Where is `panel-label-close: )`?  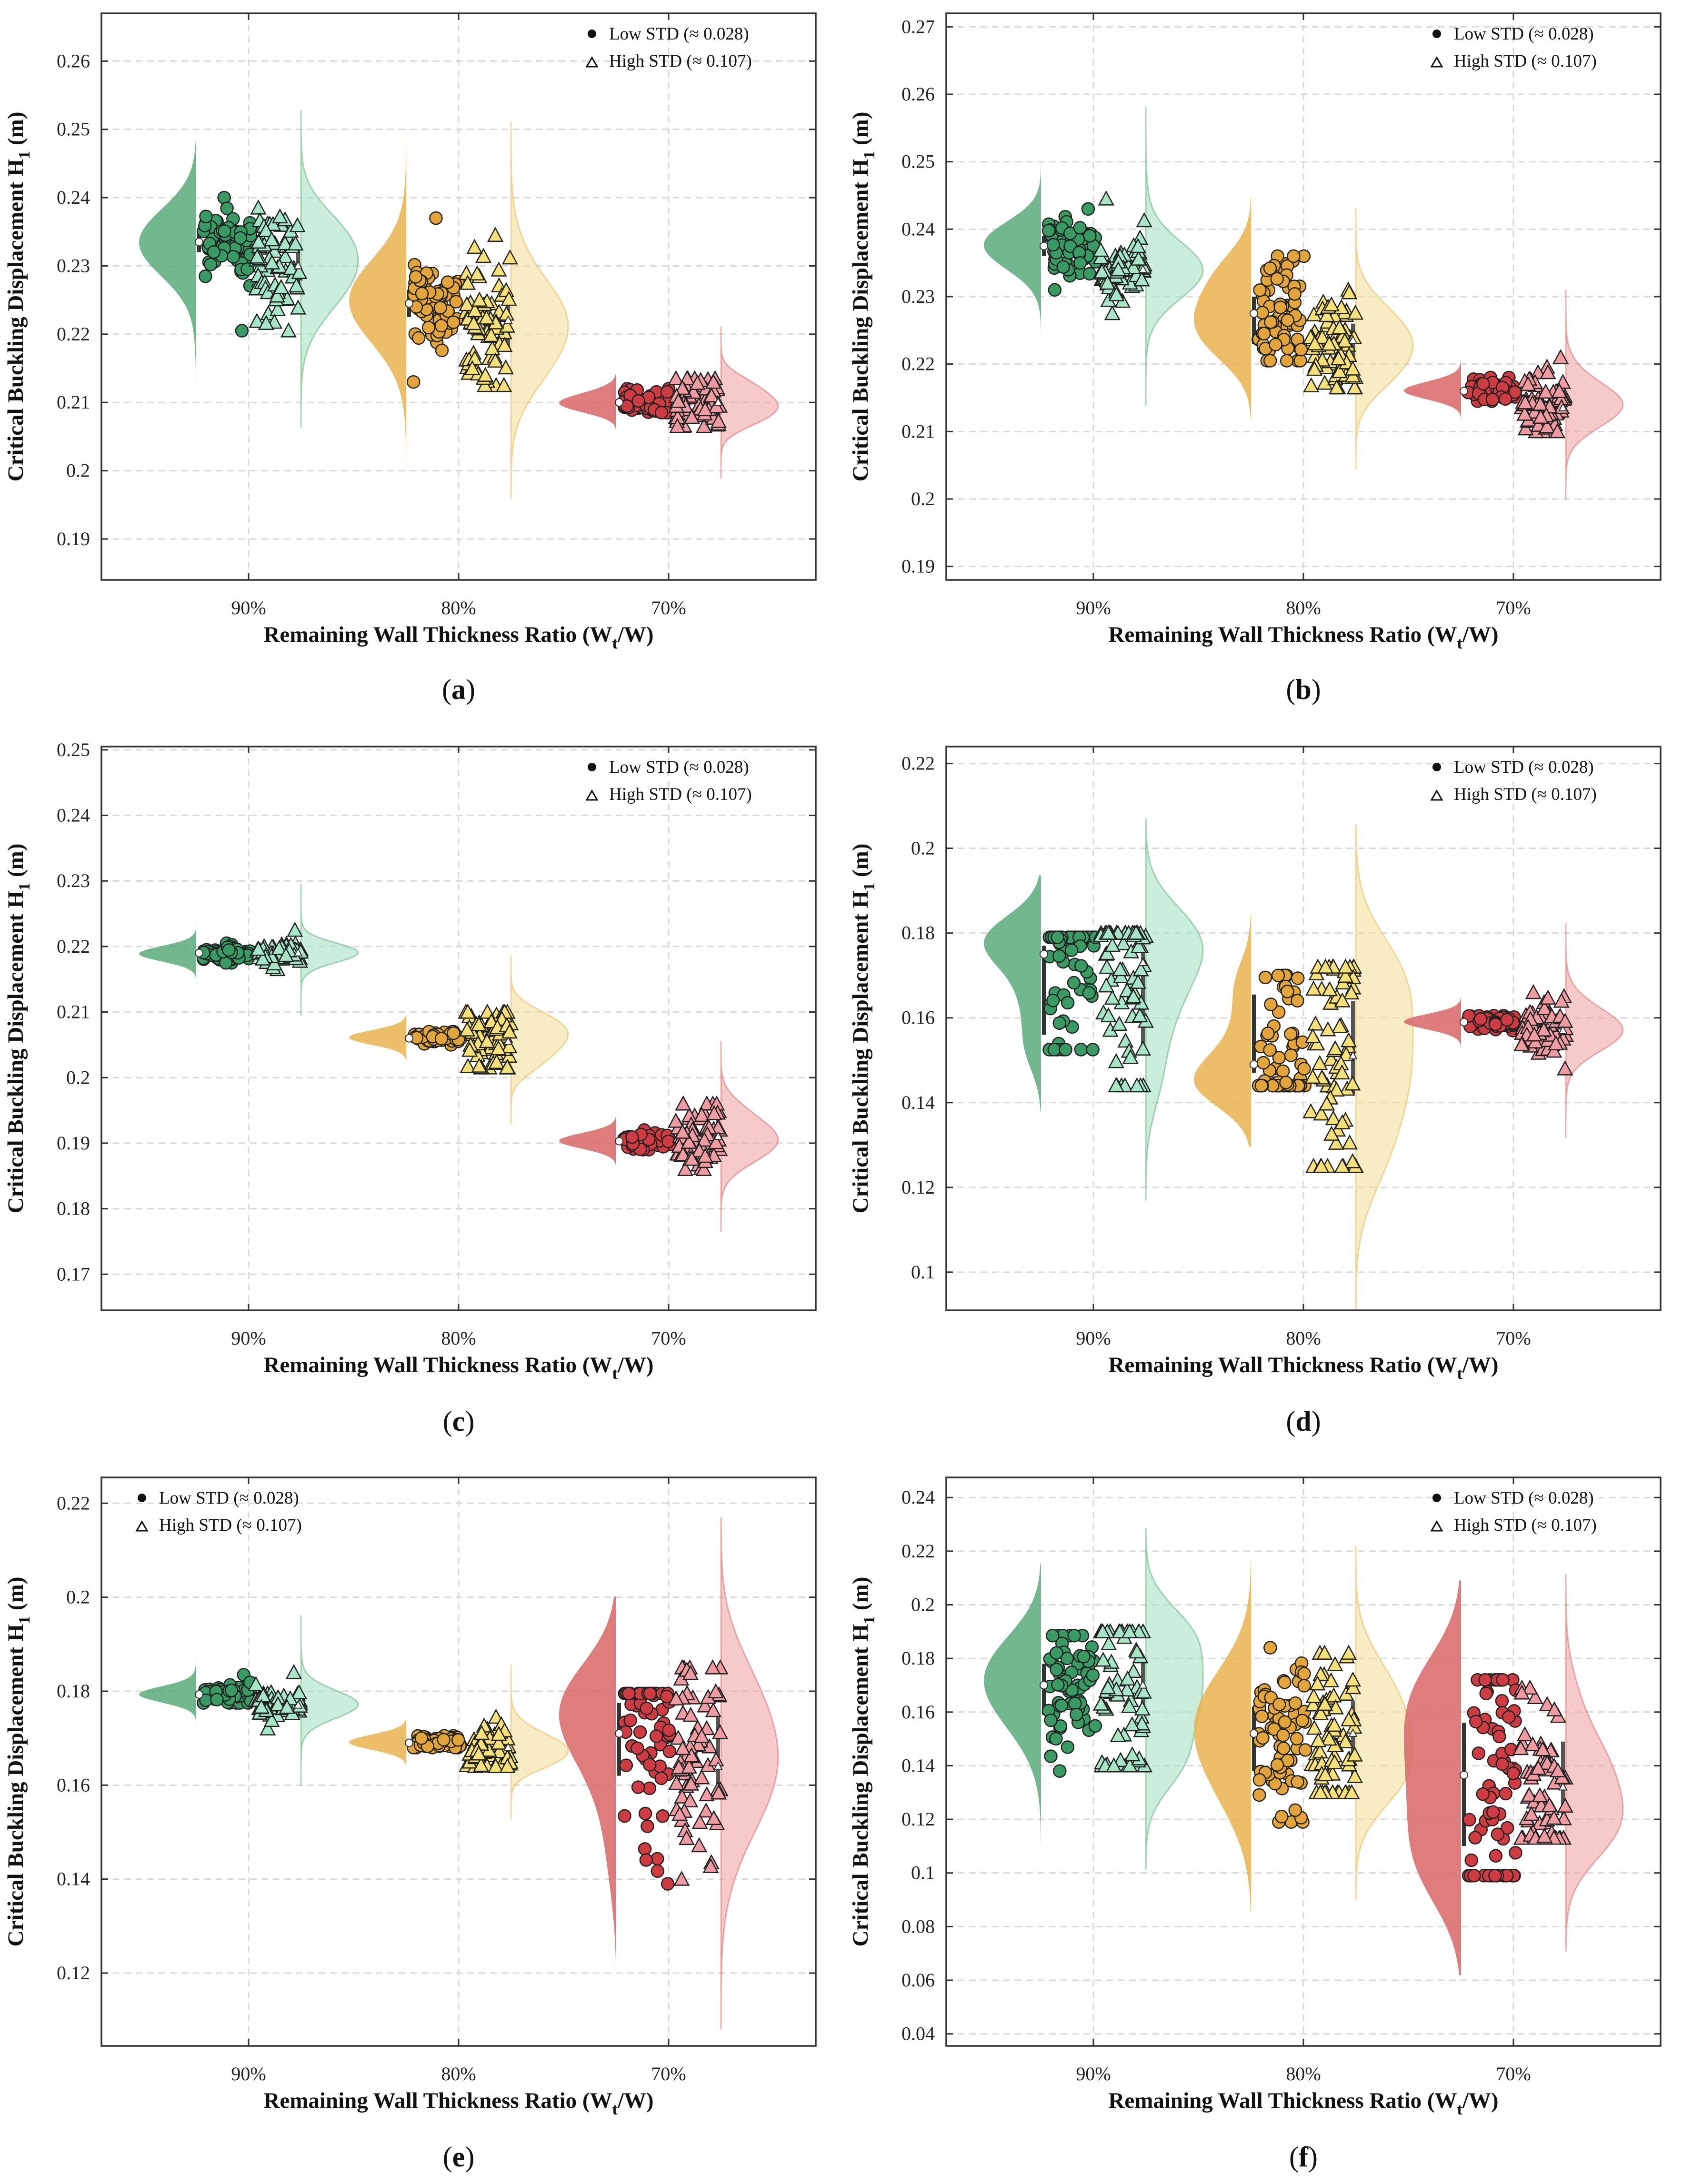 panel-label-close: ) is located at coordinates (1313, 2157).